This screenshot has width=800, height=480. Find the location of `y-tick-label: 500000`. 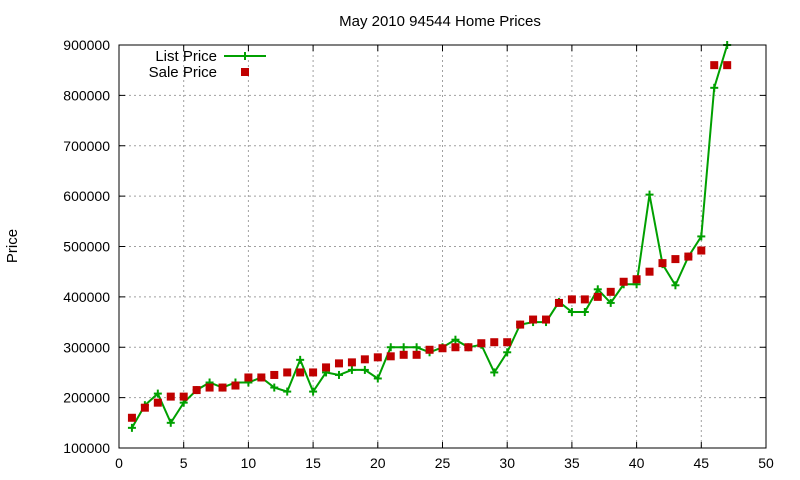

y-tick-label: 500000 is located at coordinates (86, 247).